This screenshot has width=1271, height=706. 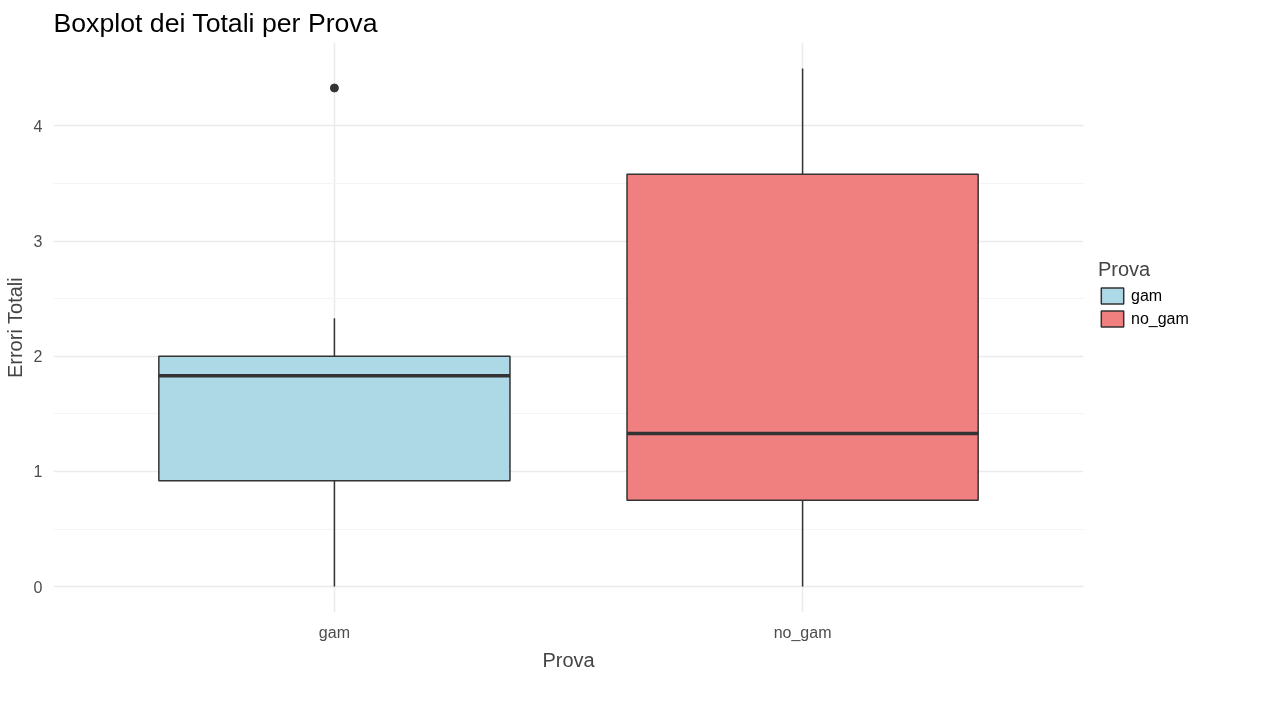 What do you see at coordinates (1160, 318) in the screenshot?
I see `legend-label: no_gam` at bounding box center [1160, 318].